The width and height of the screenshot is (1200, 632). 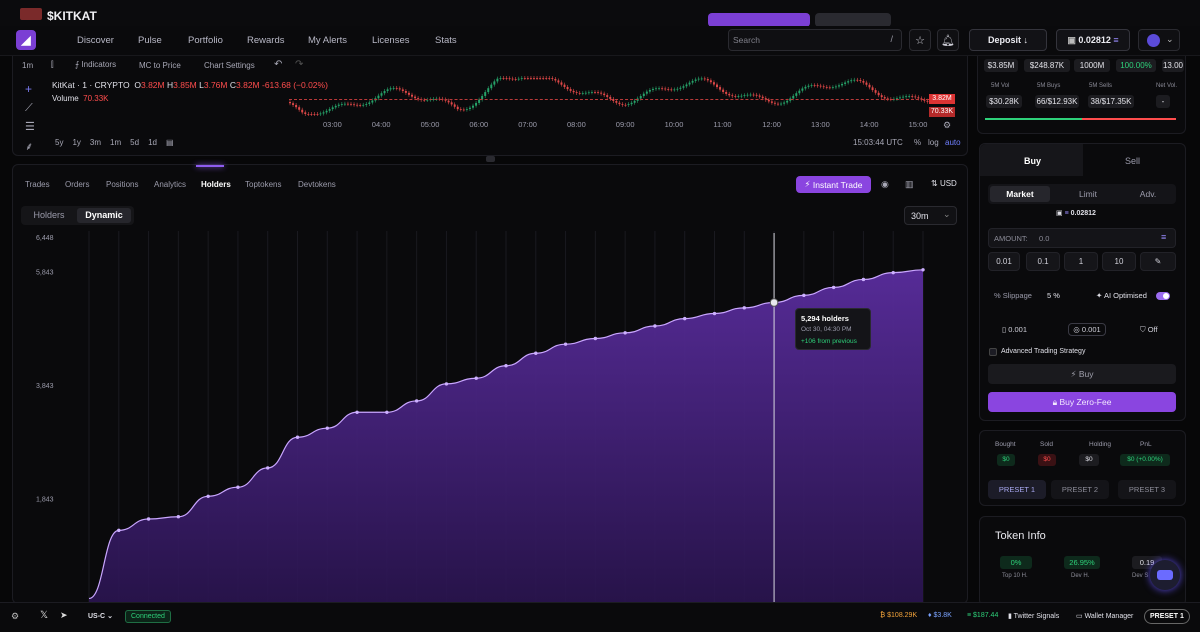 What do you see at coordinates (1043, 261) in the screenshot?
I see `preset-amount-1: 0.1` at bounding box center [1043, 261].